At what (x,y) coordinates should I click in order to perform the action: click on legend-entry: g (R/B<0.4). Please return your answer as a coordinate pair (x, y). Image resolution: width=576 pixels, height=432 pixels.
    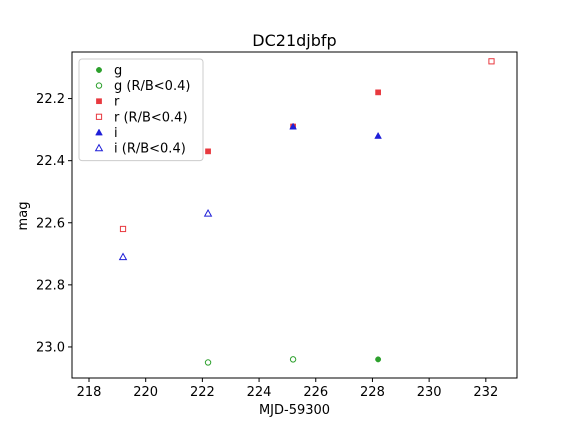
    Looking at the image, I should click on (142, 86).